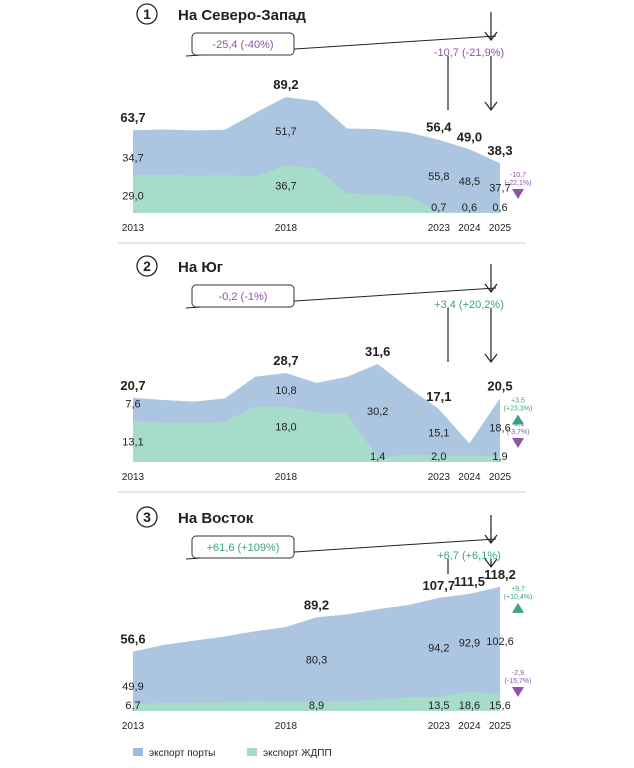 The image size is (634, 768). Describe the element at coordinates (316, 648) in the screenshot. I see `ports-area` at that location.